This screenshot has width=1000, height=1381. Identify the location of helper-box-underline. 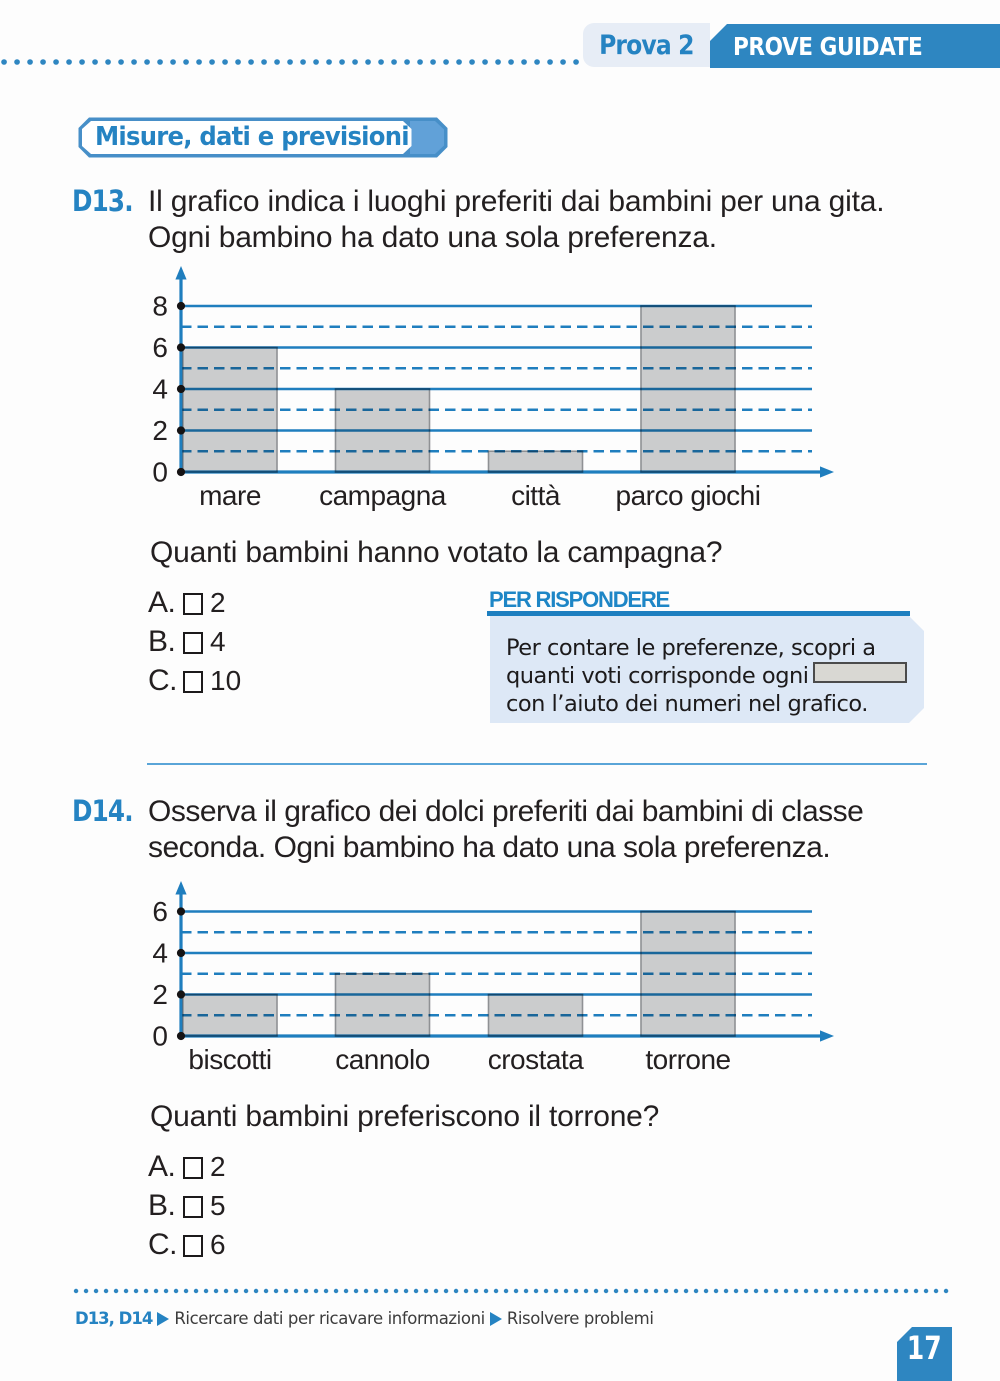
(698, 613).